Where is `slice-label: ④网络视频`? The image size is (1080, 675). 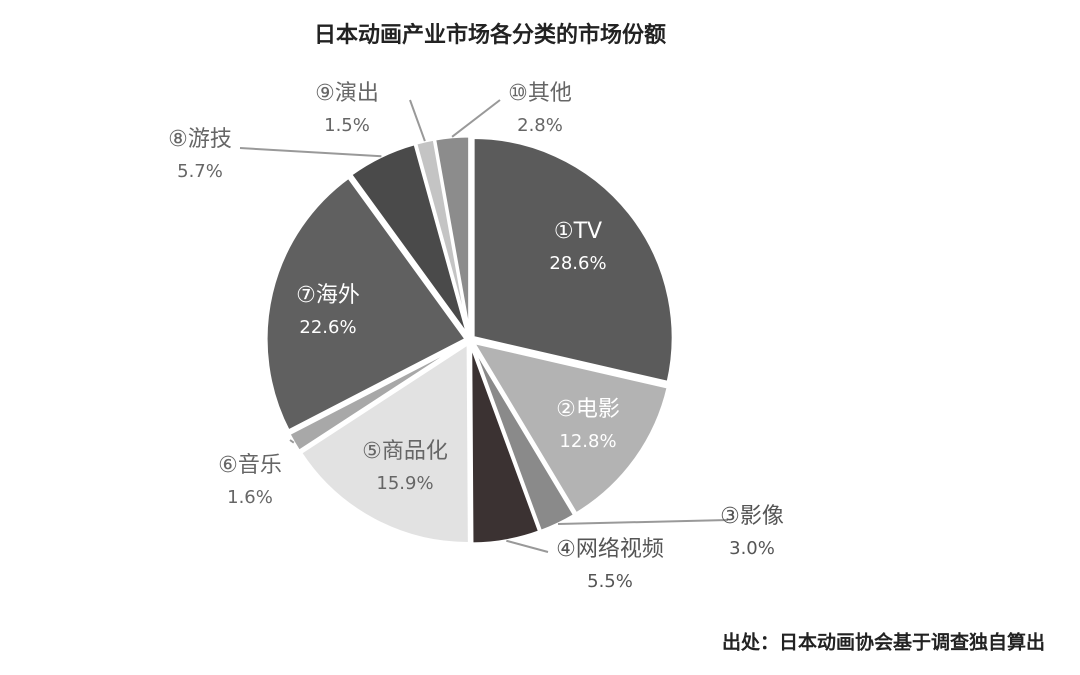 slice-label: ④网络视频 is located at coordinates (610, 549).